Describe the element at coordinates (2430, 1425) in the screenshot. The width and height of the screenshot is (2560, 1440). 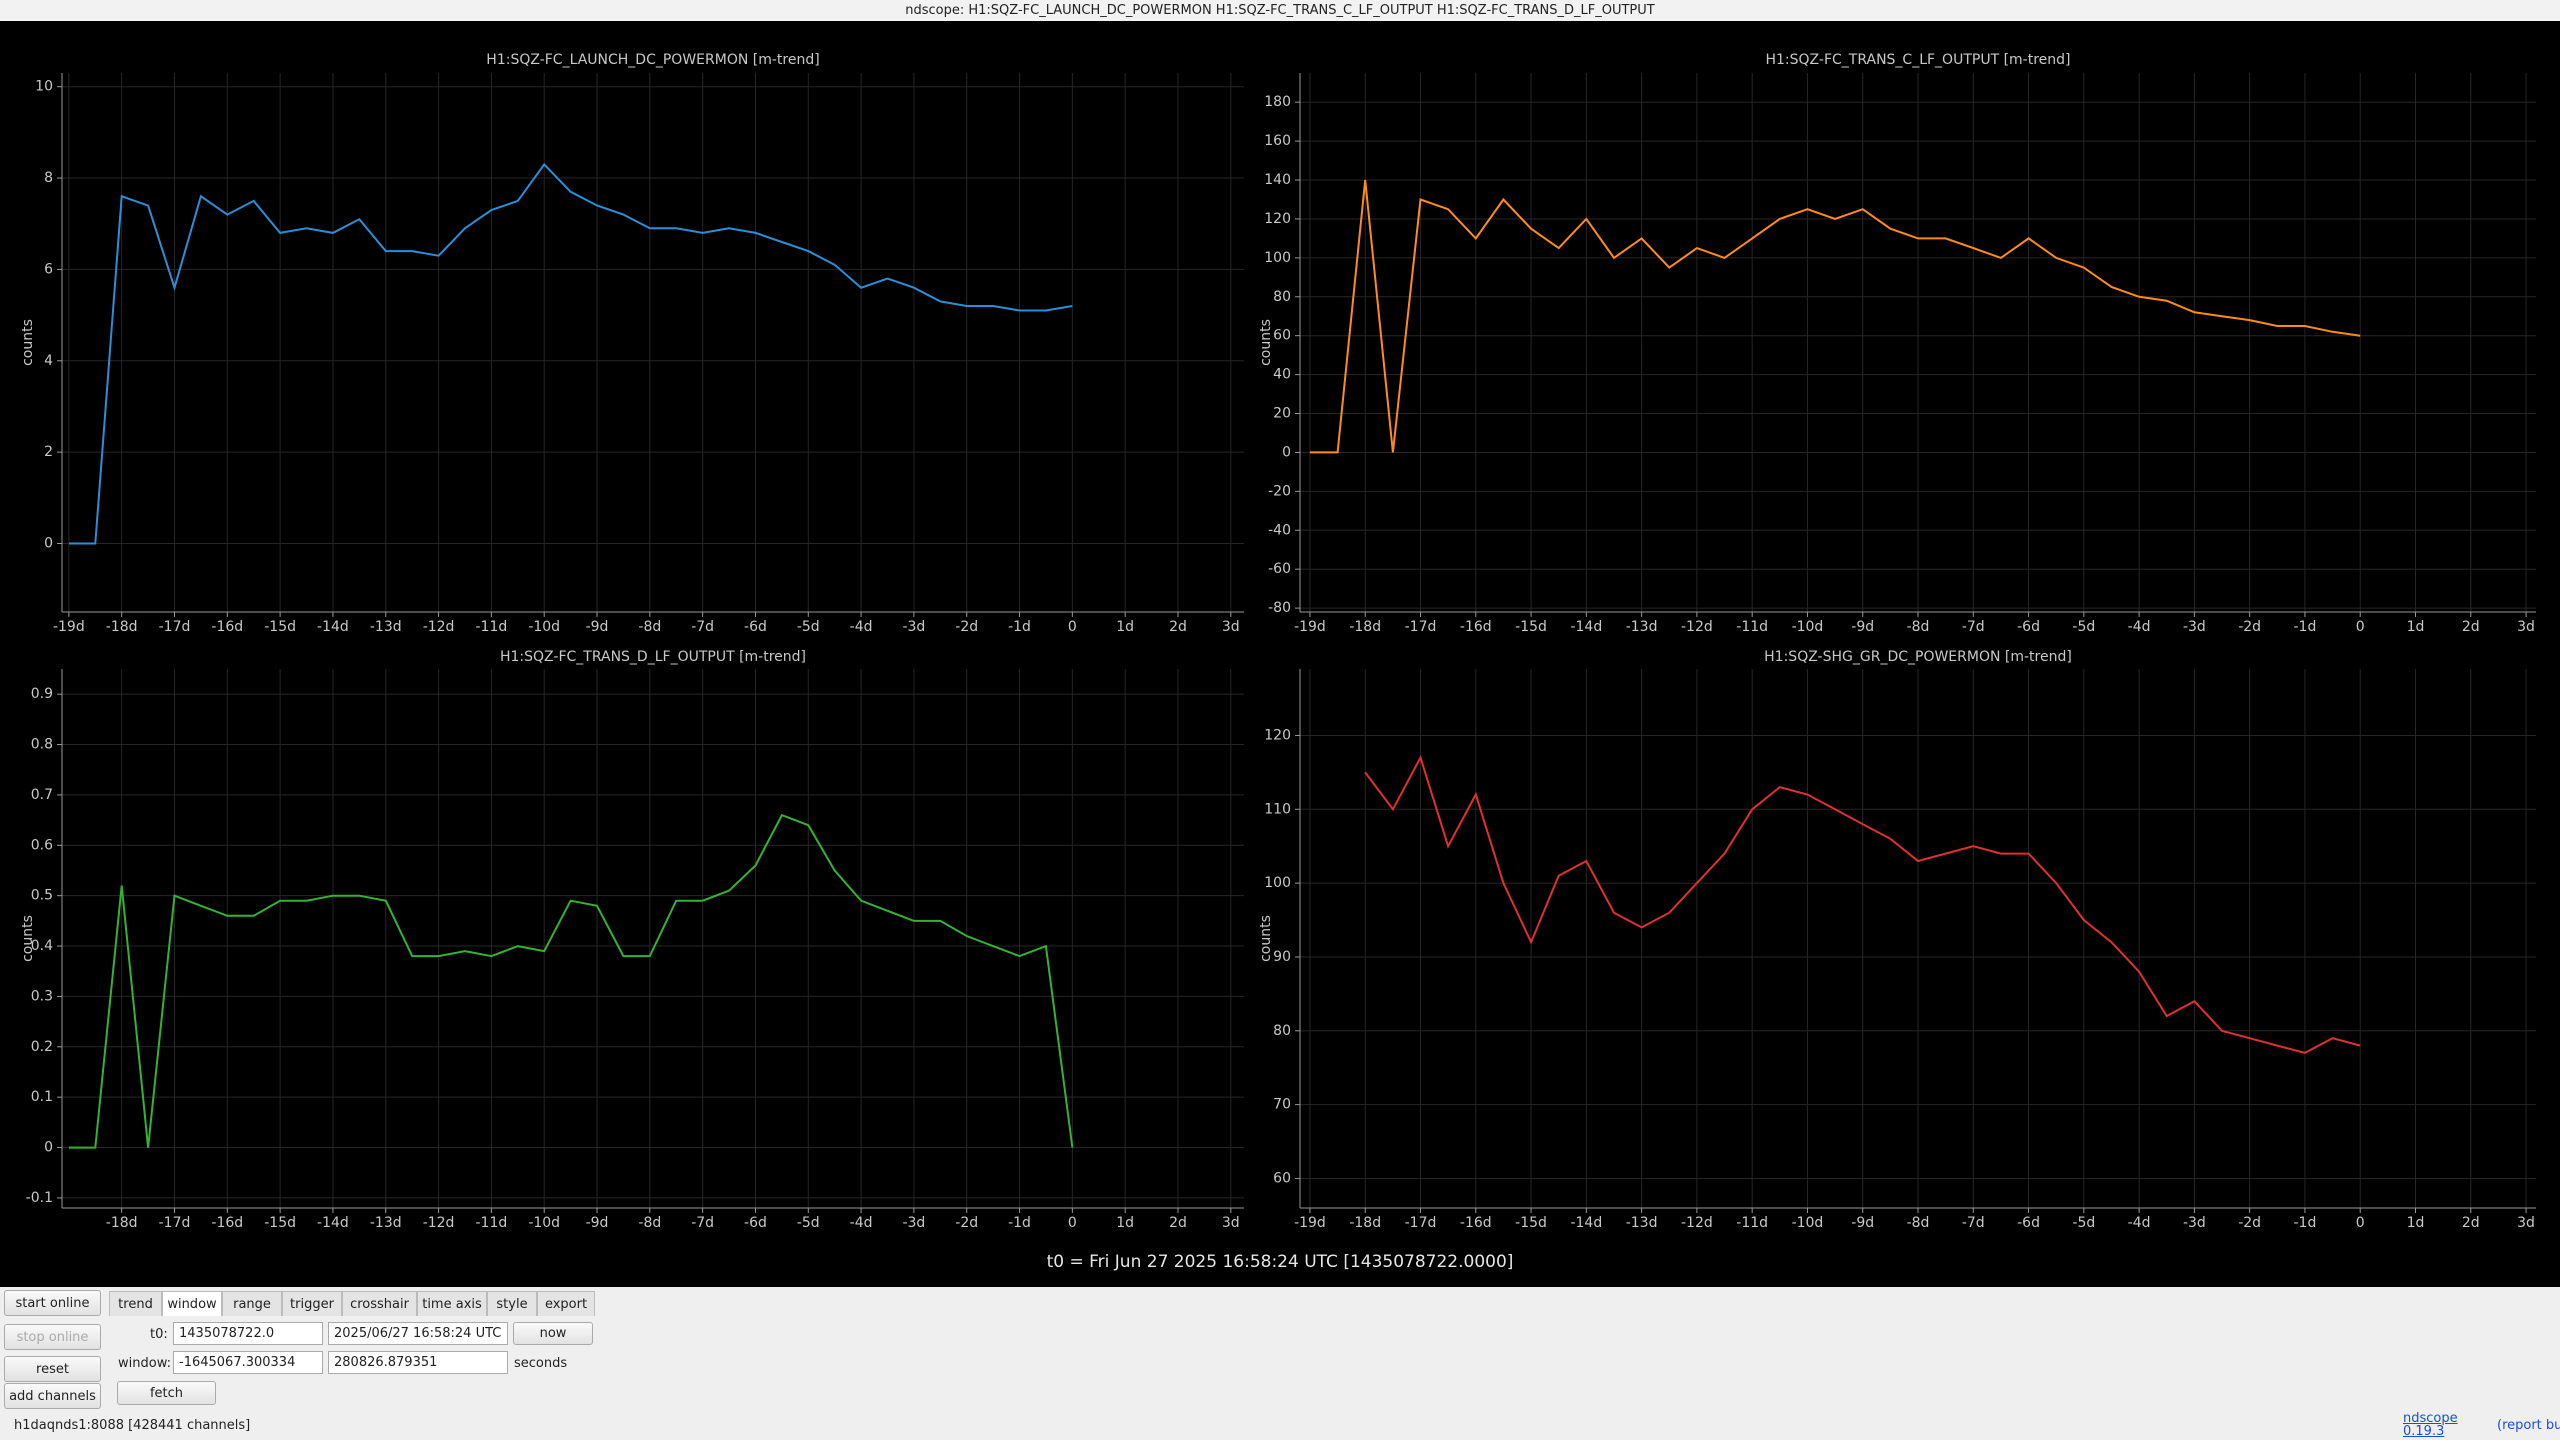
I see `link: ndscope 0.19.3` at that location.